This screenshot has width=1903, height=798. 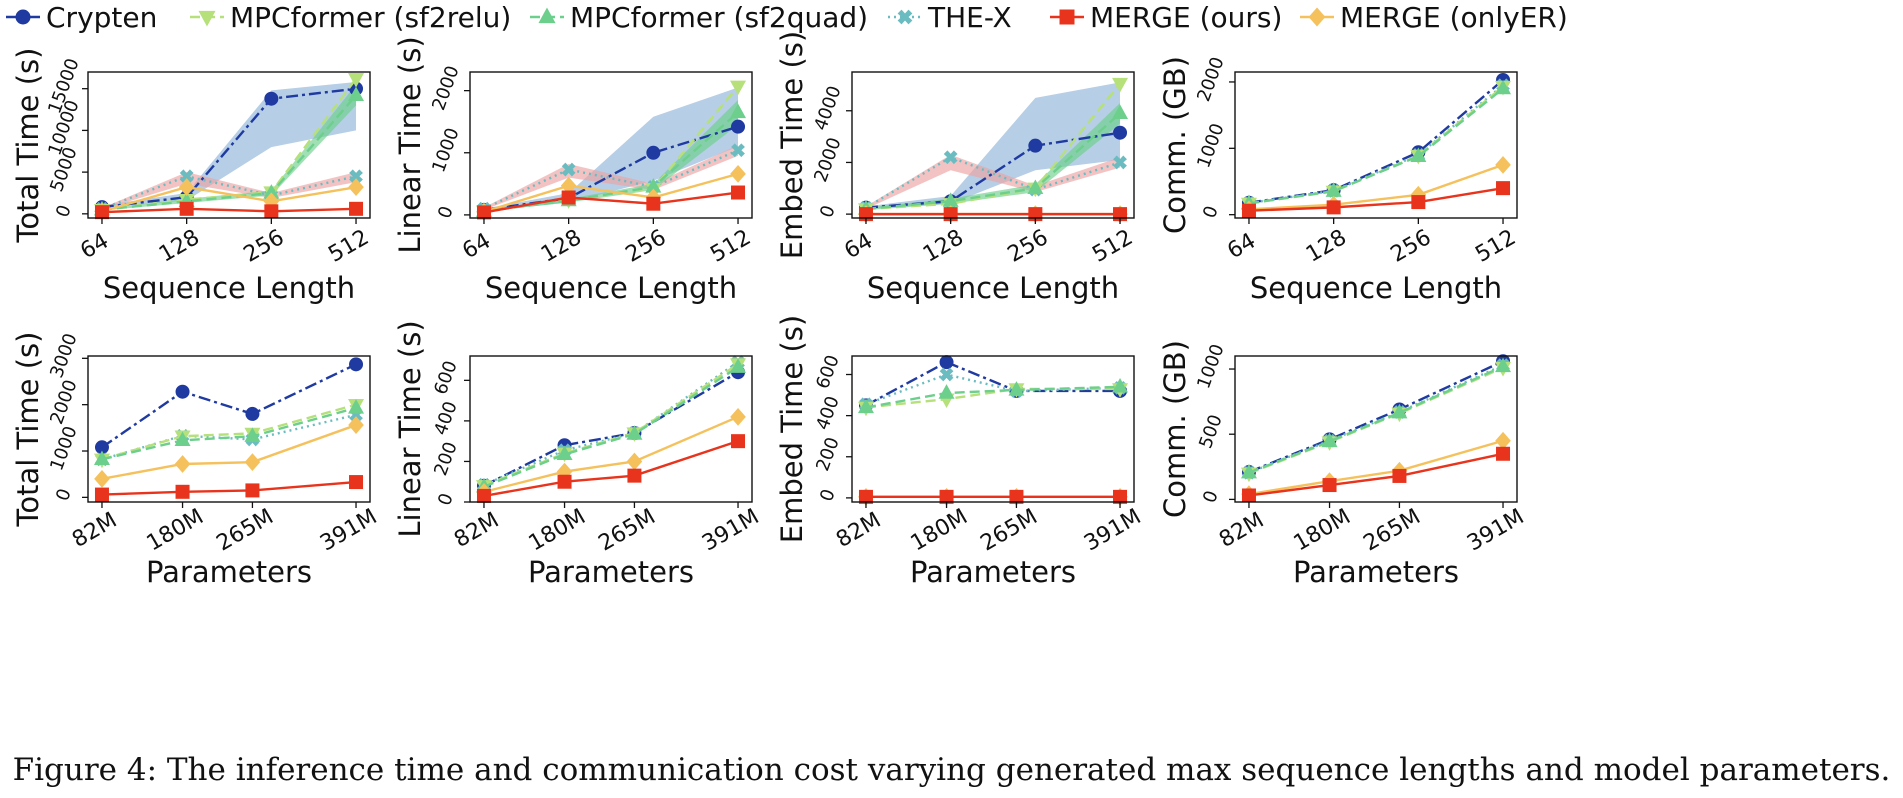 I want to click on y-tick-label: 500, so click(x=1210, y=431).